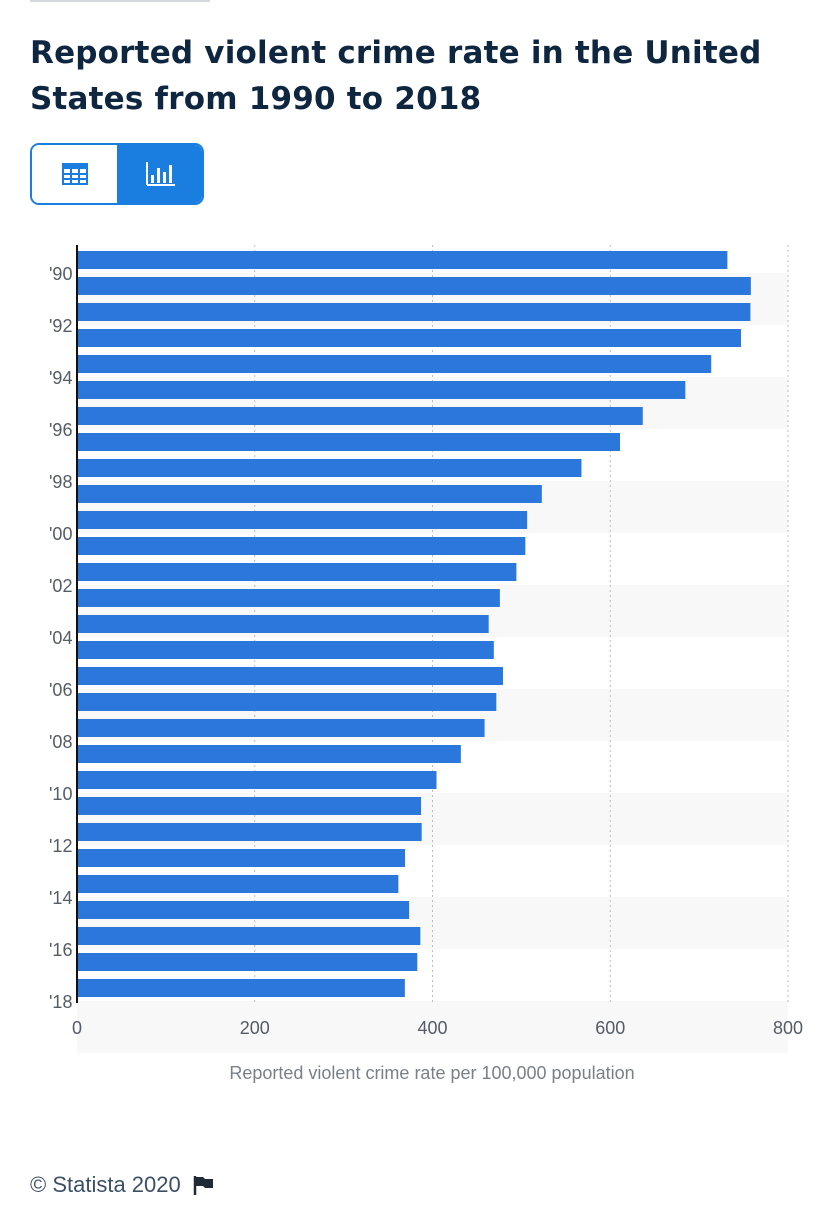 The image size is (828, 1209). What do you see at coordinates (60, 950) in the screenshot?
I see `y-tick-label: '16` at bounding box center [60, 950].